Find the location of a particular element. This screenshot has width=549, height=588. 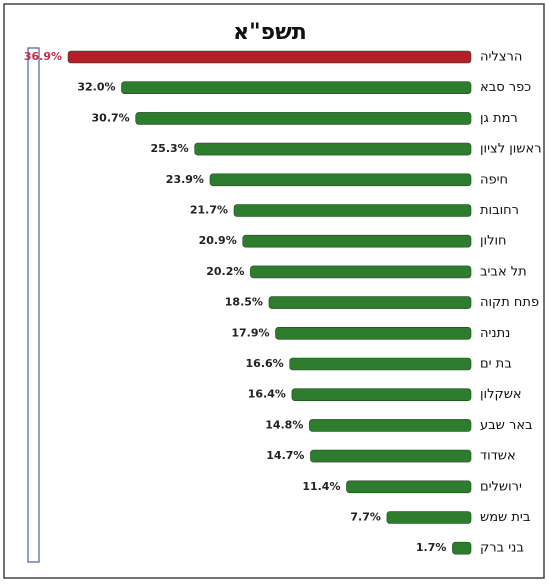

category-label: בית שמש is located at coordinates (505, 517).